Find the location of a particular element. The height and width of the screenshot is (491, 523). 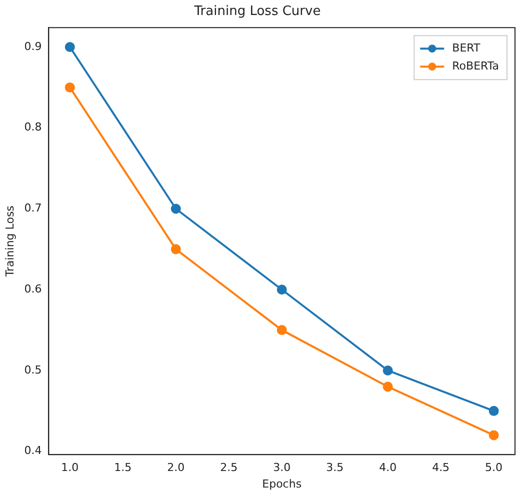

chart-title: Training Loss Curve is located at coordinates (257, 12).